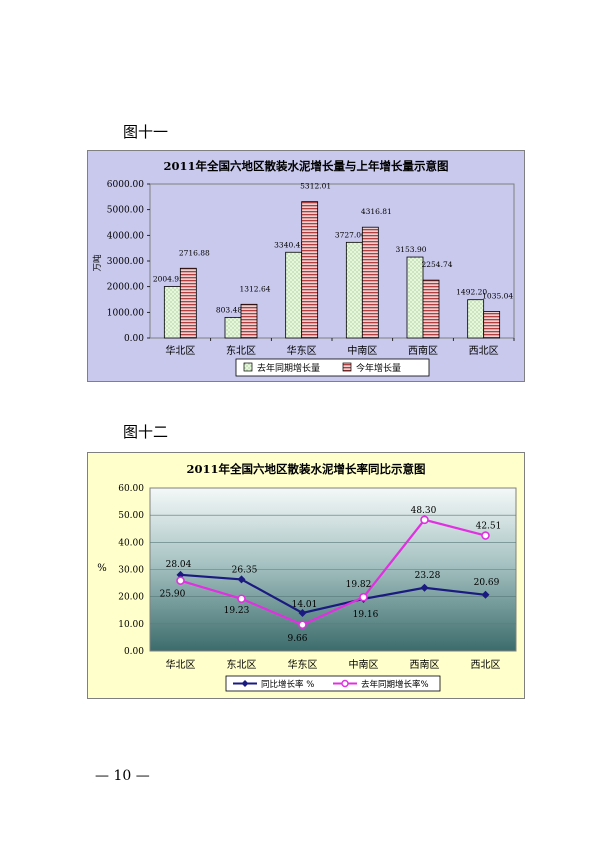 This screenshot has height=862, width=610. I want to click on y-tick-label: 30.00, so click(131, 571).